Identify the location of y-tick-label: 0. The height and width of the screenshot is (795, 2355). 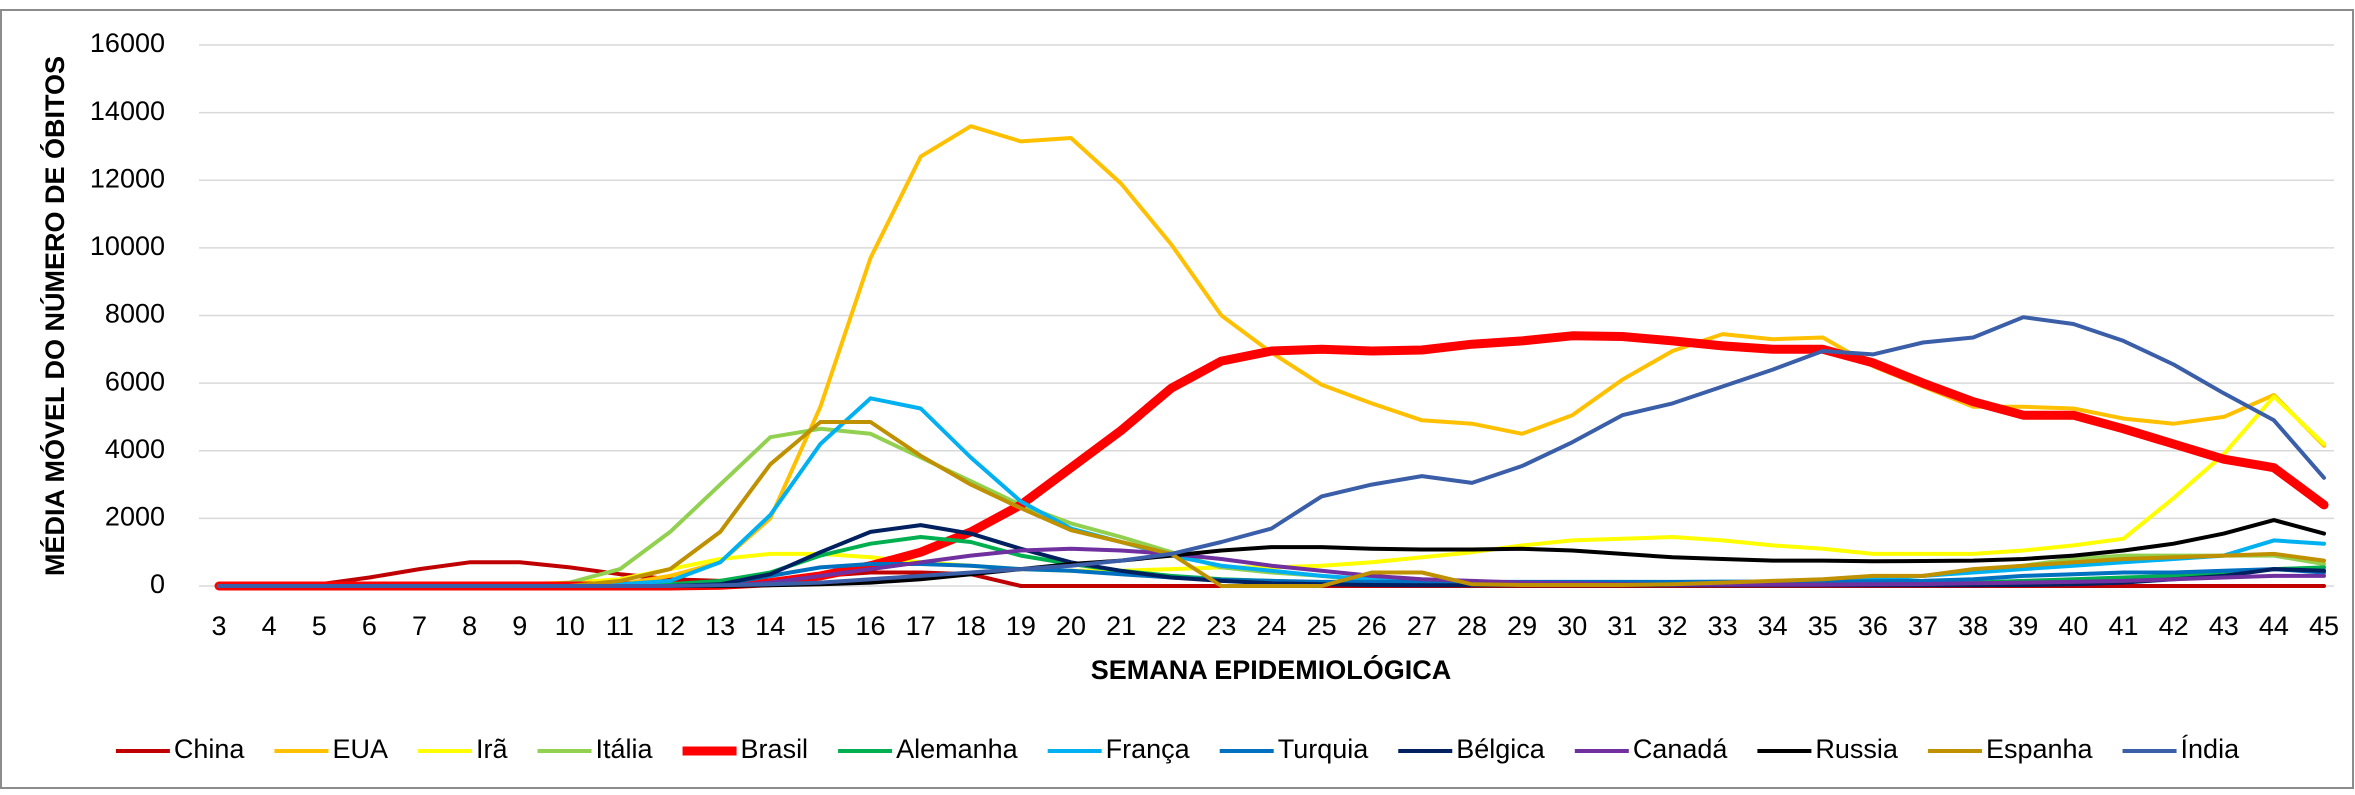
(157, 584).